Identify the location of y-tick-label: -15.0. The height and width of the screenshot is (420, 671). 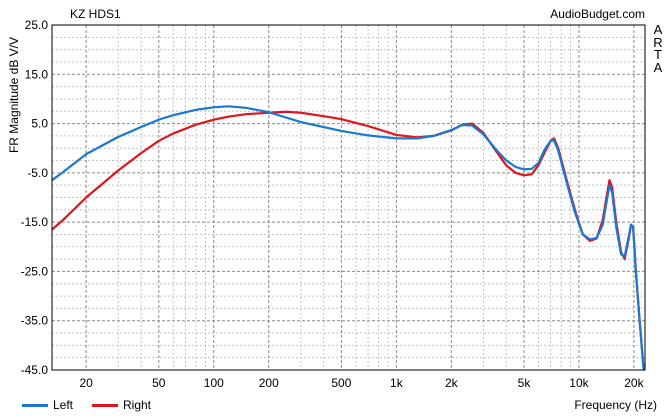
(35, 222).